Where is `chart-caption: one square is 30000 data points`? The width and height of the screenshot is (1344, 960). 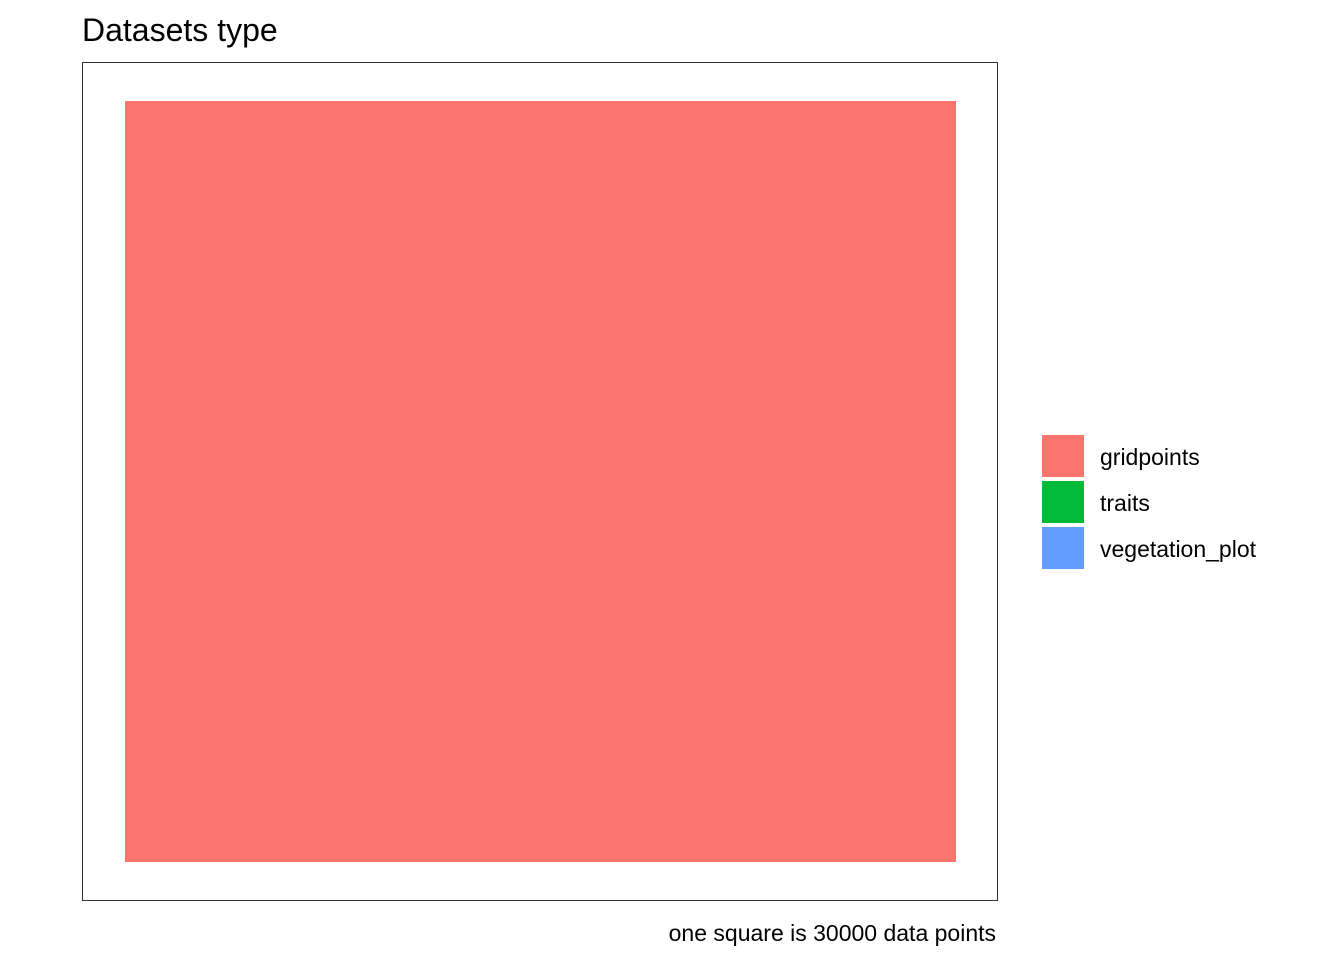 chart-caption: one square is 30000 data points is located at coordinates (832, 933).